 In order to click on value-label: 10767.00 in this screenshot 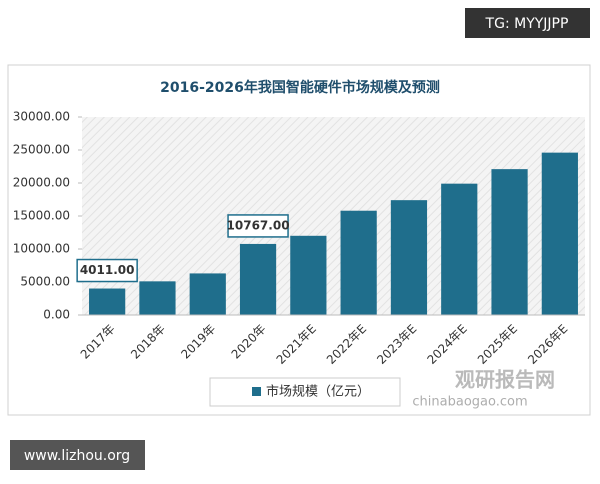, I will do `click(258, 225)`.